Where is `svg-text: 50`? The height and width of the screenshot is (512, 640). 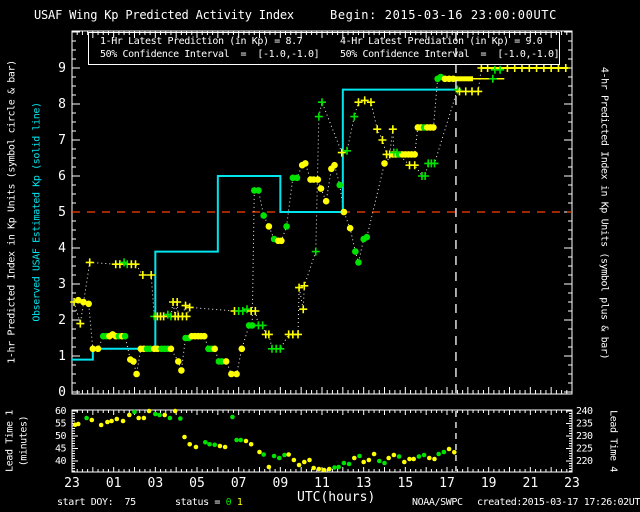 svg-text: 50 is located at coordinates (61, 436).